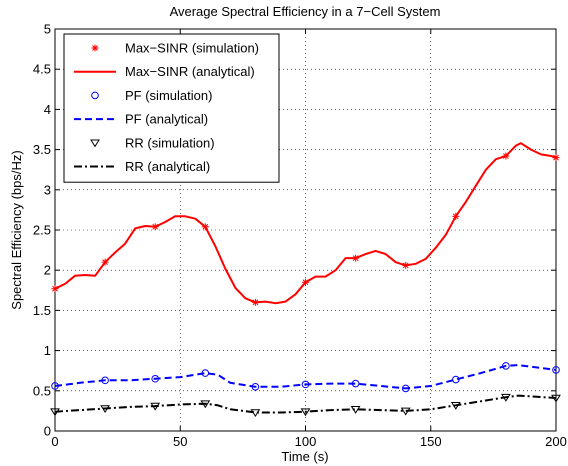  I want to click on y-tick-label: 3, so click(47, 189).